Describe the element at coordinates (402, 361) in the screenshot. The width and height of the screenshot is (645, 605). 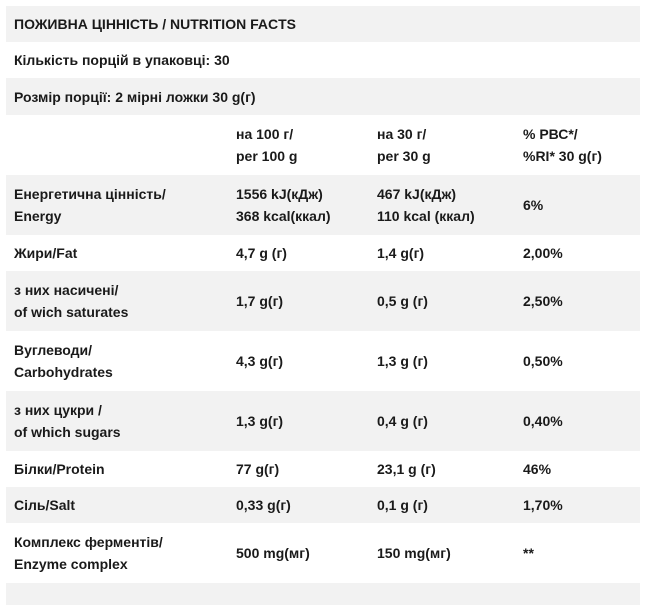
I see `value-per30-line: 1,3 g (г)` at that location.